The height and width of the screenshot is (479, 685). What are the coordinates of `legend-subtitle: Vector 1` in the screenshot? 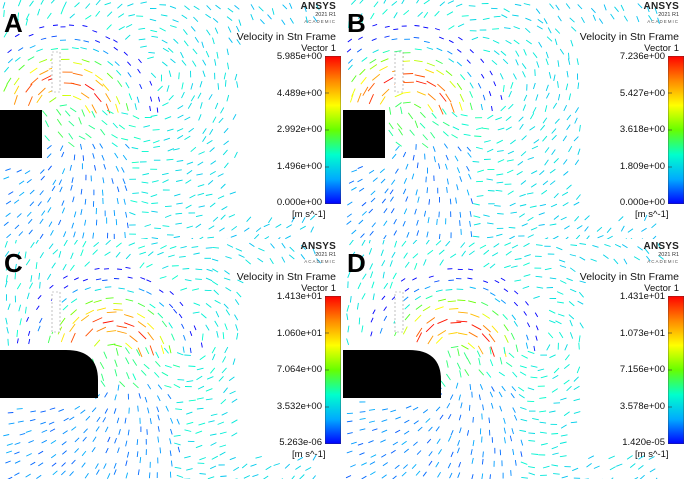 It's located at (318, 48).